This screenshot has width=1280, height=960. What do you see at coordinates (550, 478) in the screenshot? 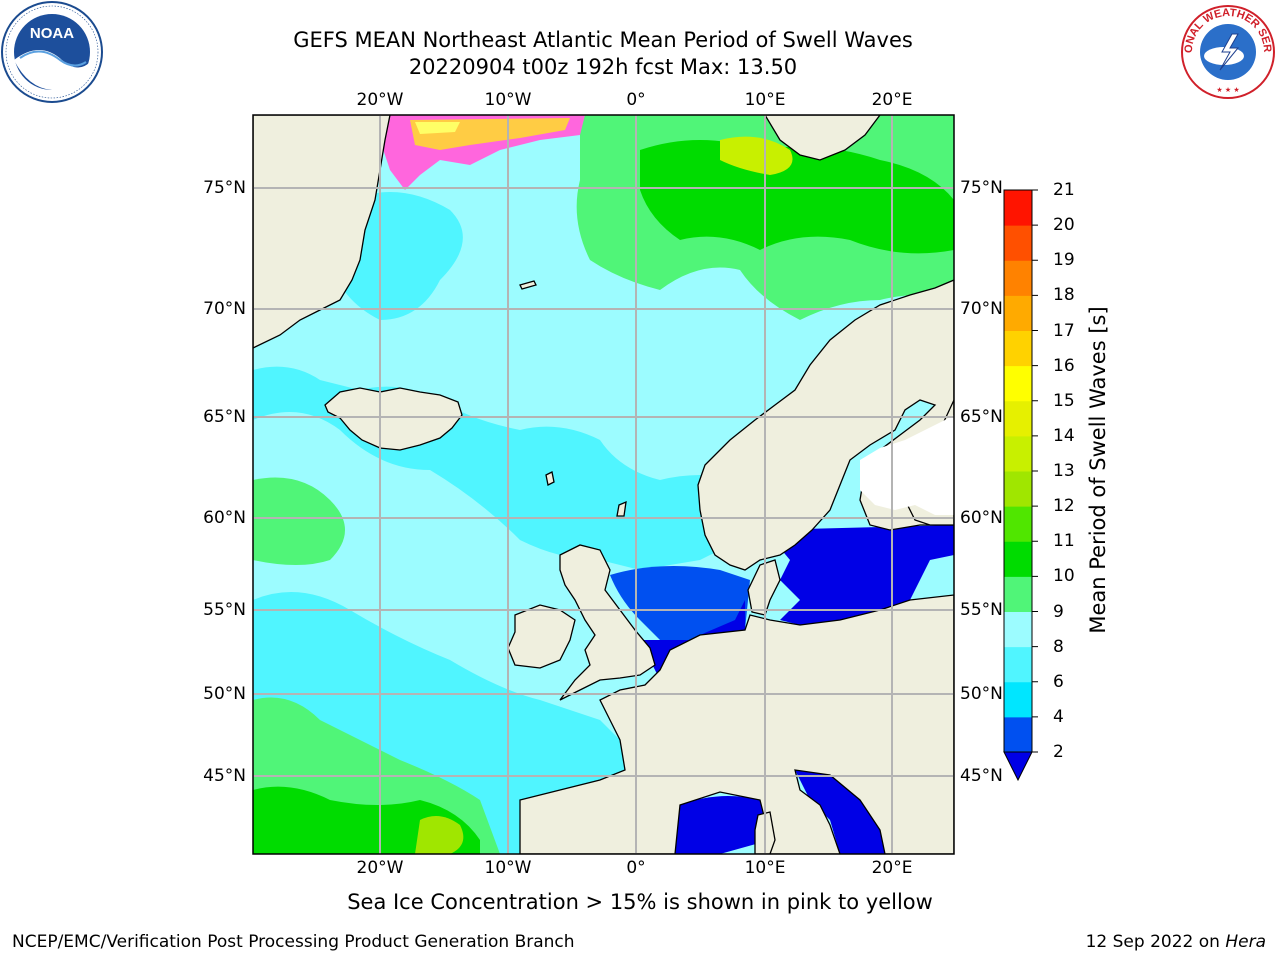
I see `faroe-islands-land` at bounding box center [550, 478].